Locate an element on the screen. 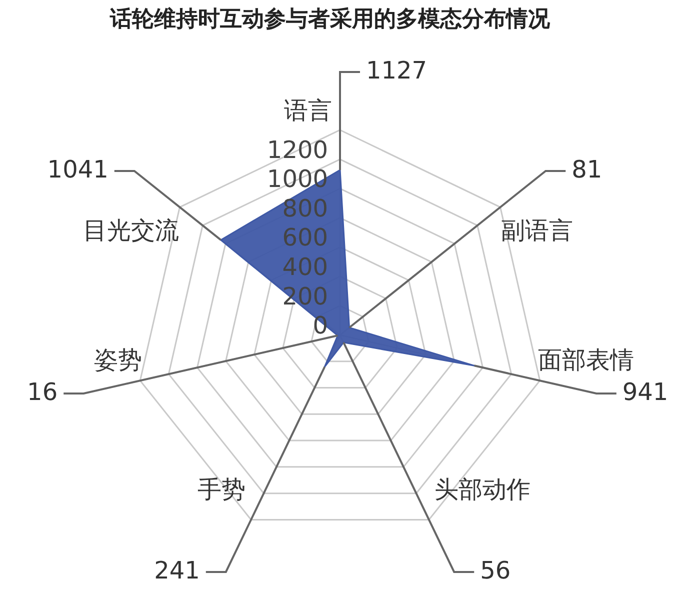 The image size is (700, 606). chart-title: 话轮维持时互动参与者采用的多模态分布情况 is located at coordinates (330, 19).